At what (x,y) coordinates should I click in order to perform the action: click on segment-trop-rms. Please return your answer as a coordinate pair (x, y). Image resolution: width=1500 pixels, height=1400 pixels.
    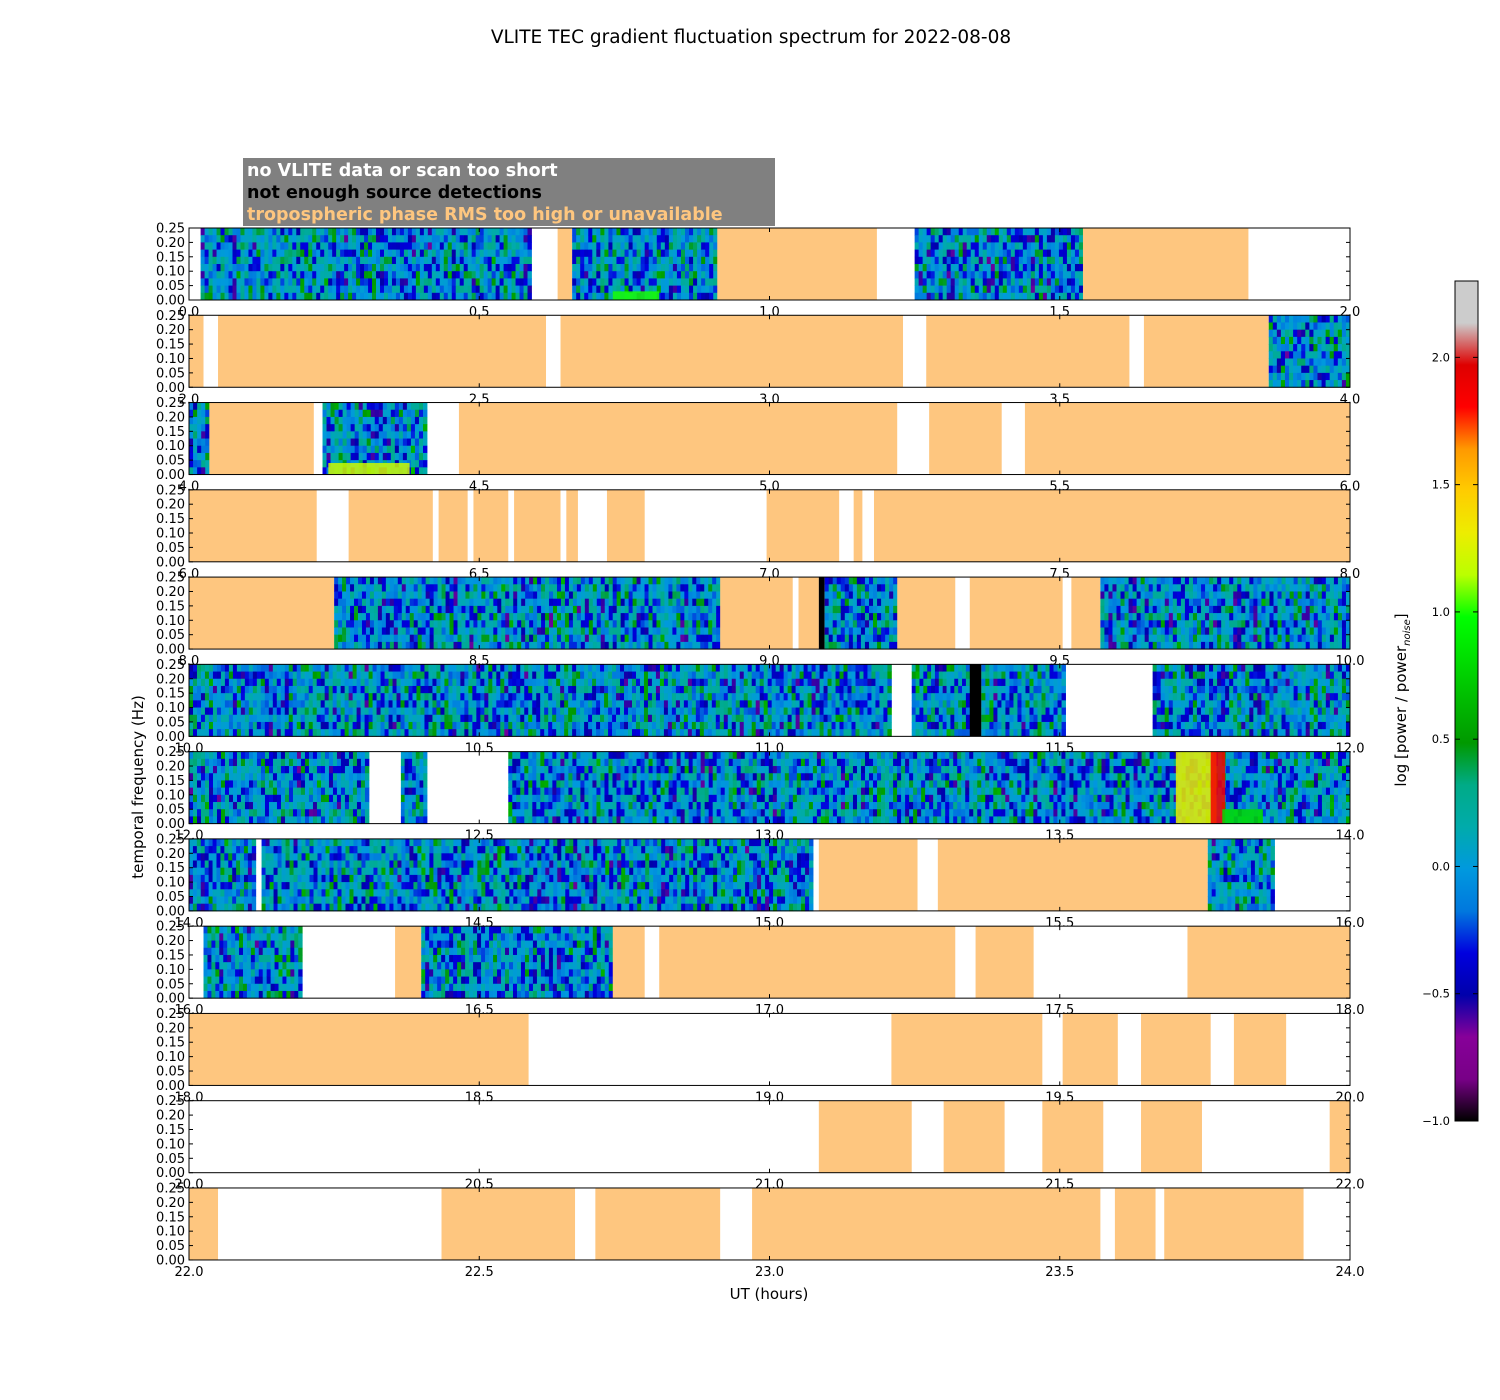
    Looking at the image, I should click on (253, 525).